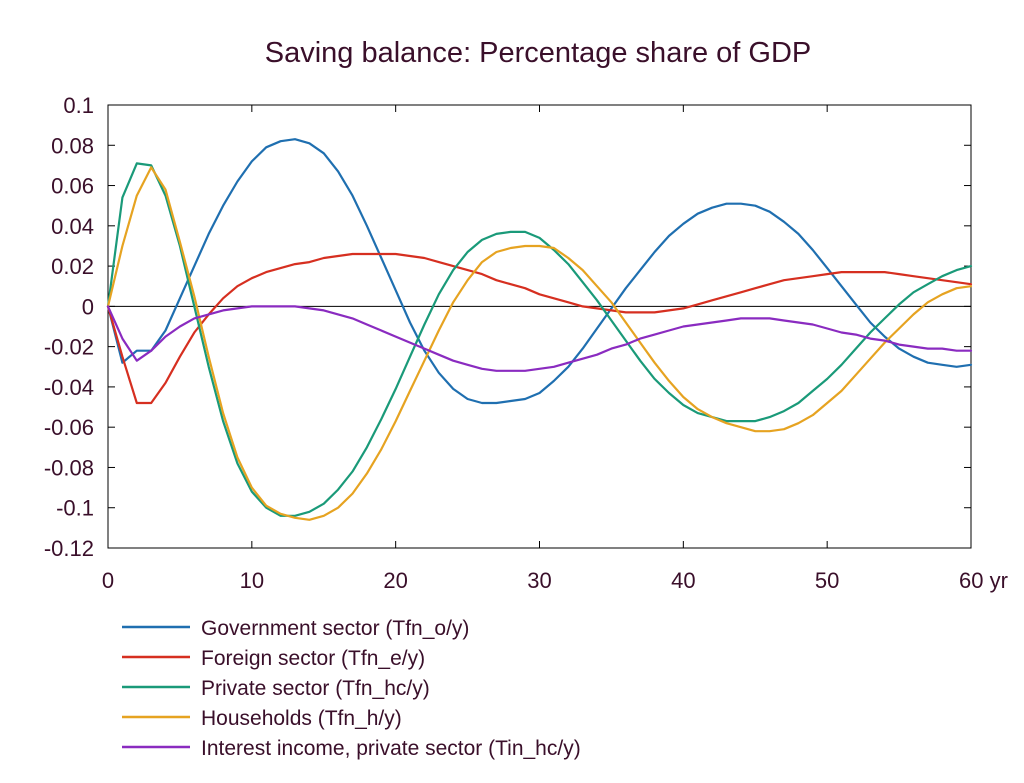 The image size is (1024, 783). I want to click on y-tick-label: 0.04, so click(72, 226).